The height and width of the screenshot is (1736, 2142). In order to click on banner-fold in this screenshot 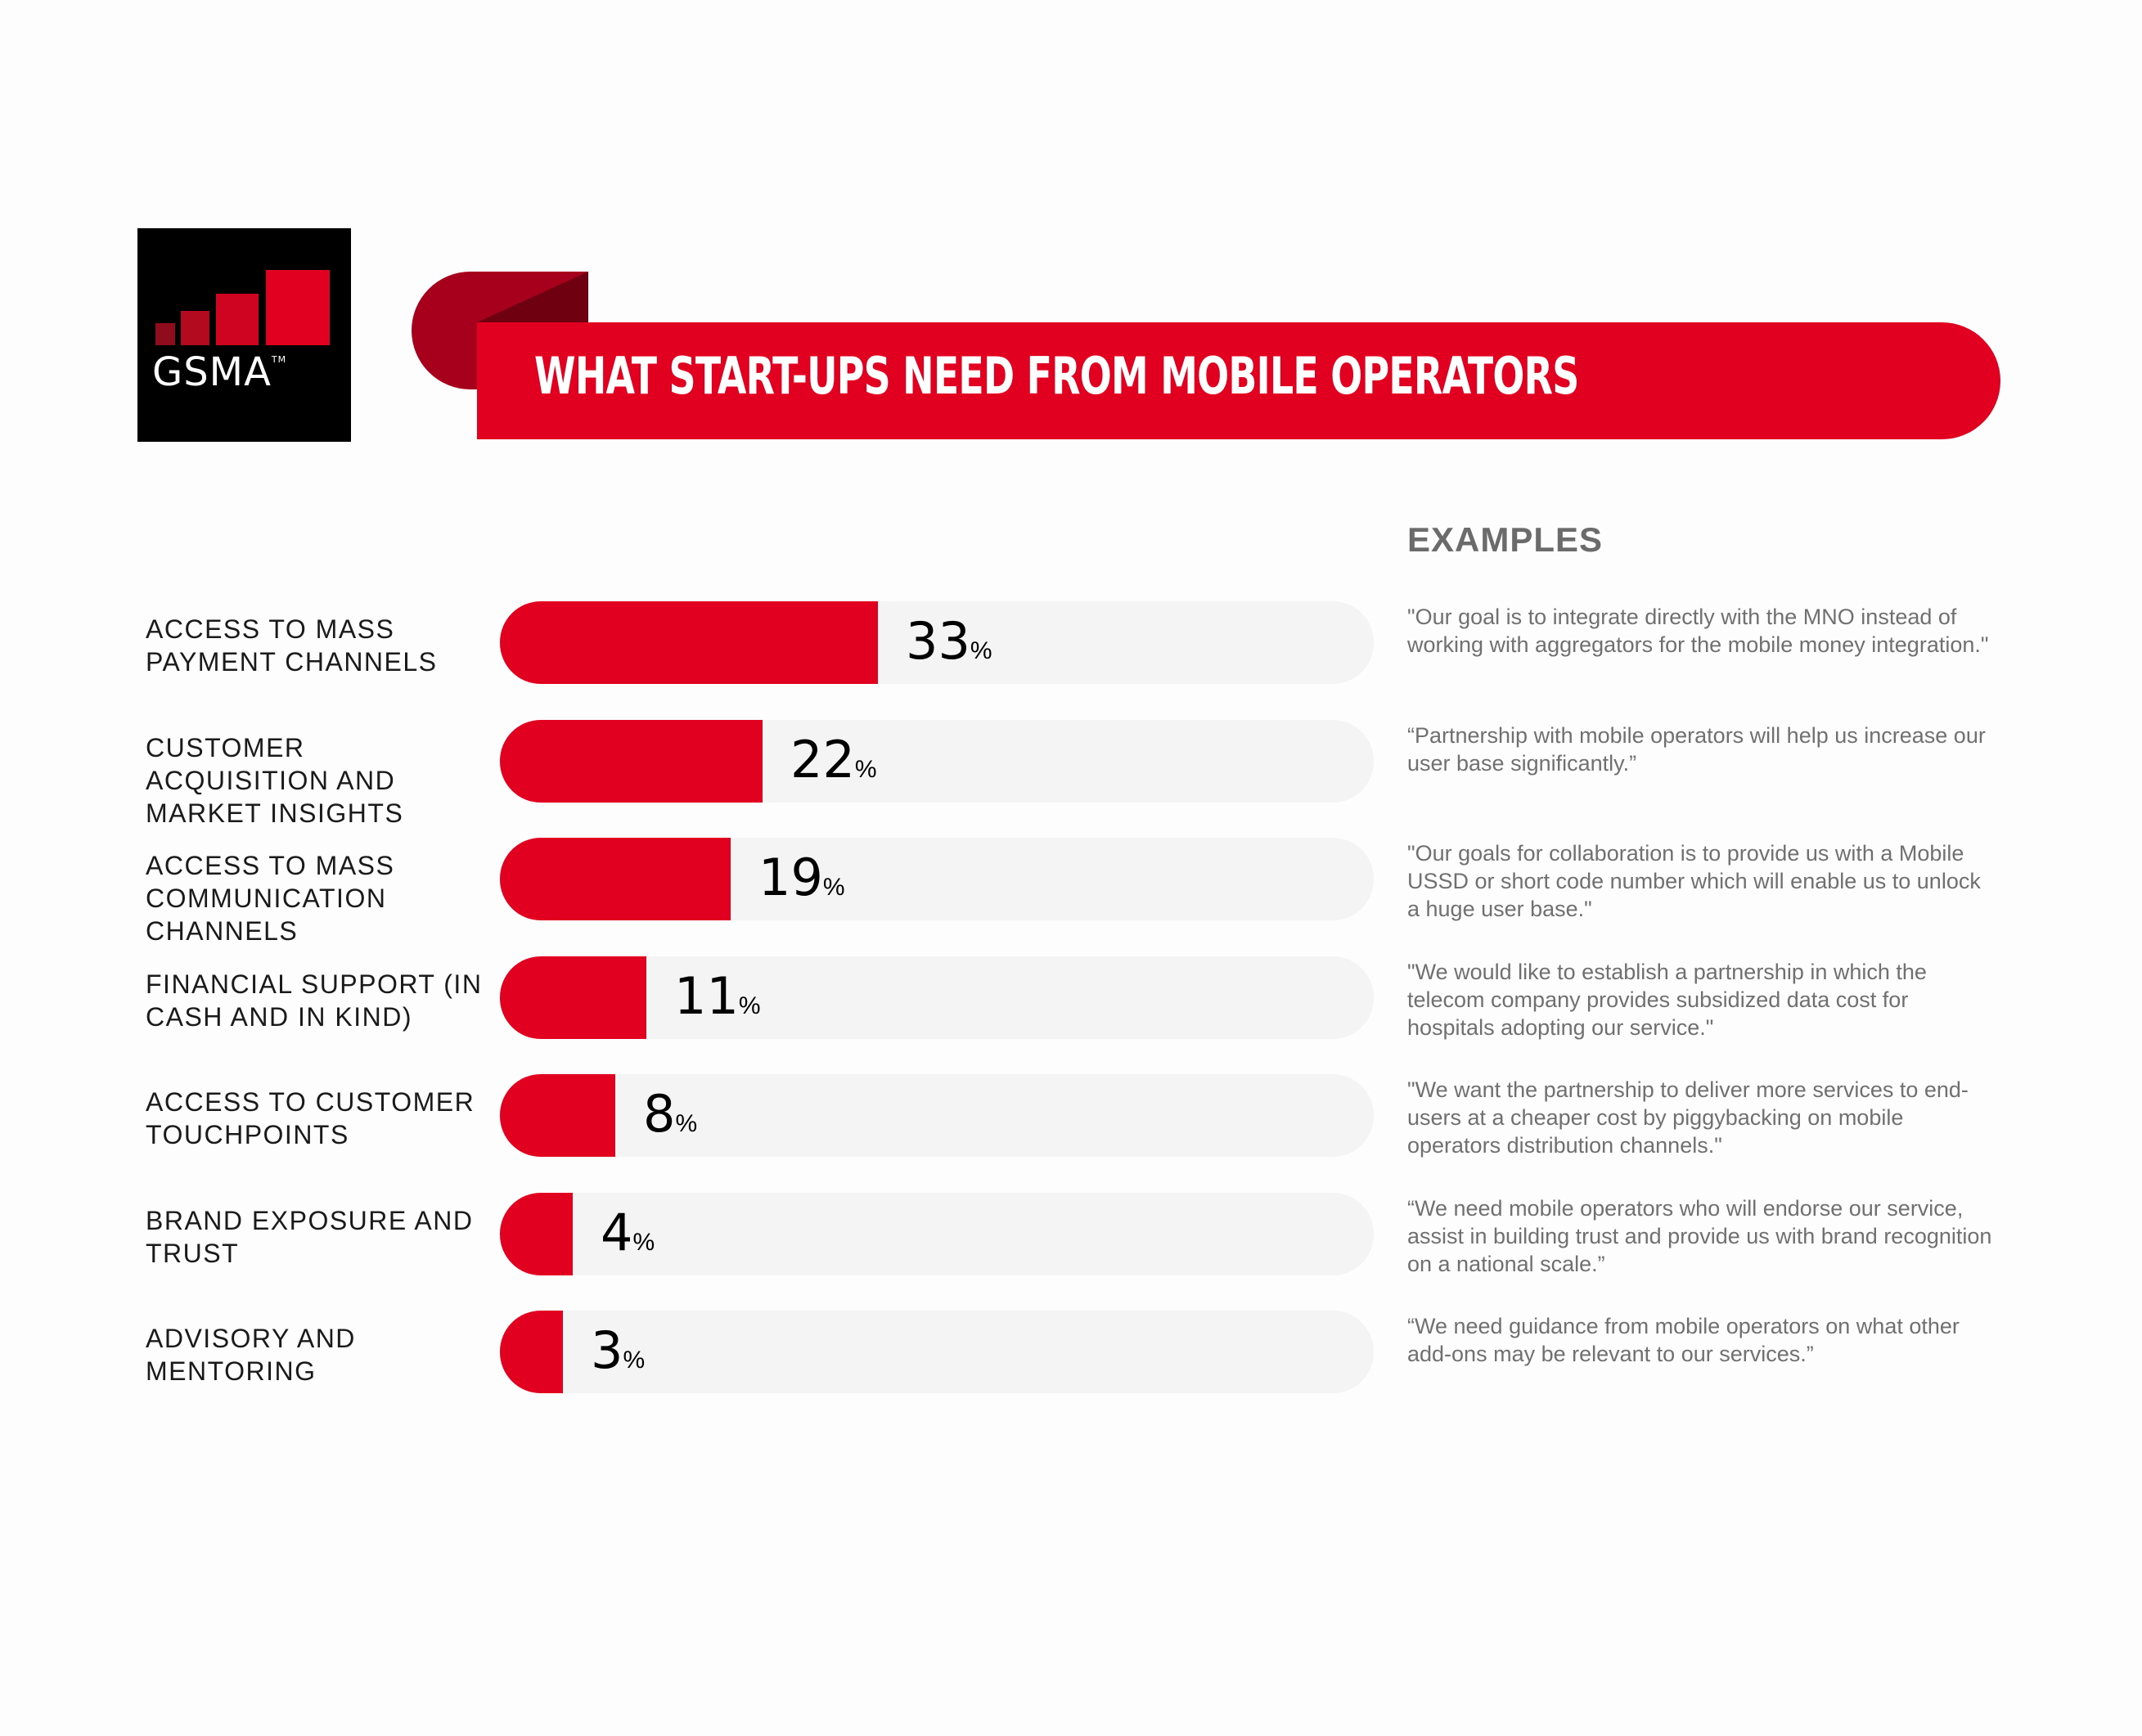, I will do `click(533, 297)`.